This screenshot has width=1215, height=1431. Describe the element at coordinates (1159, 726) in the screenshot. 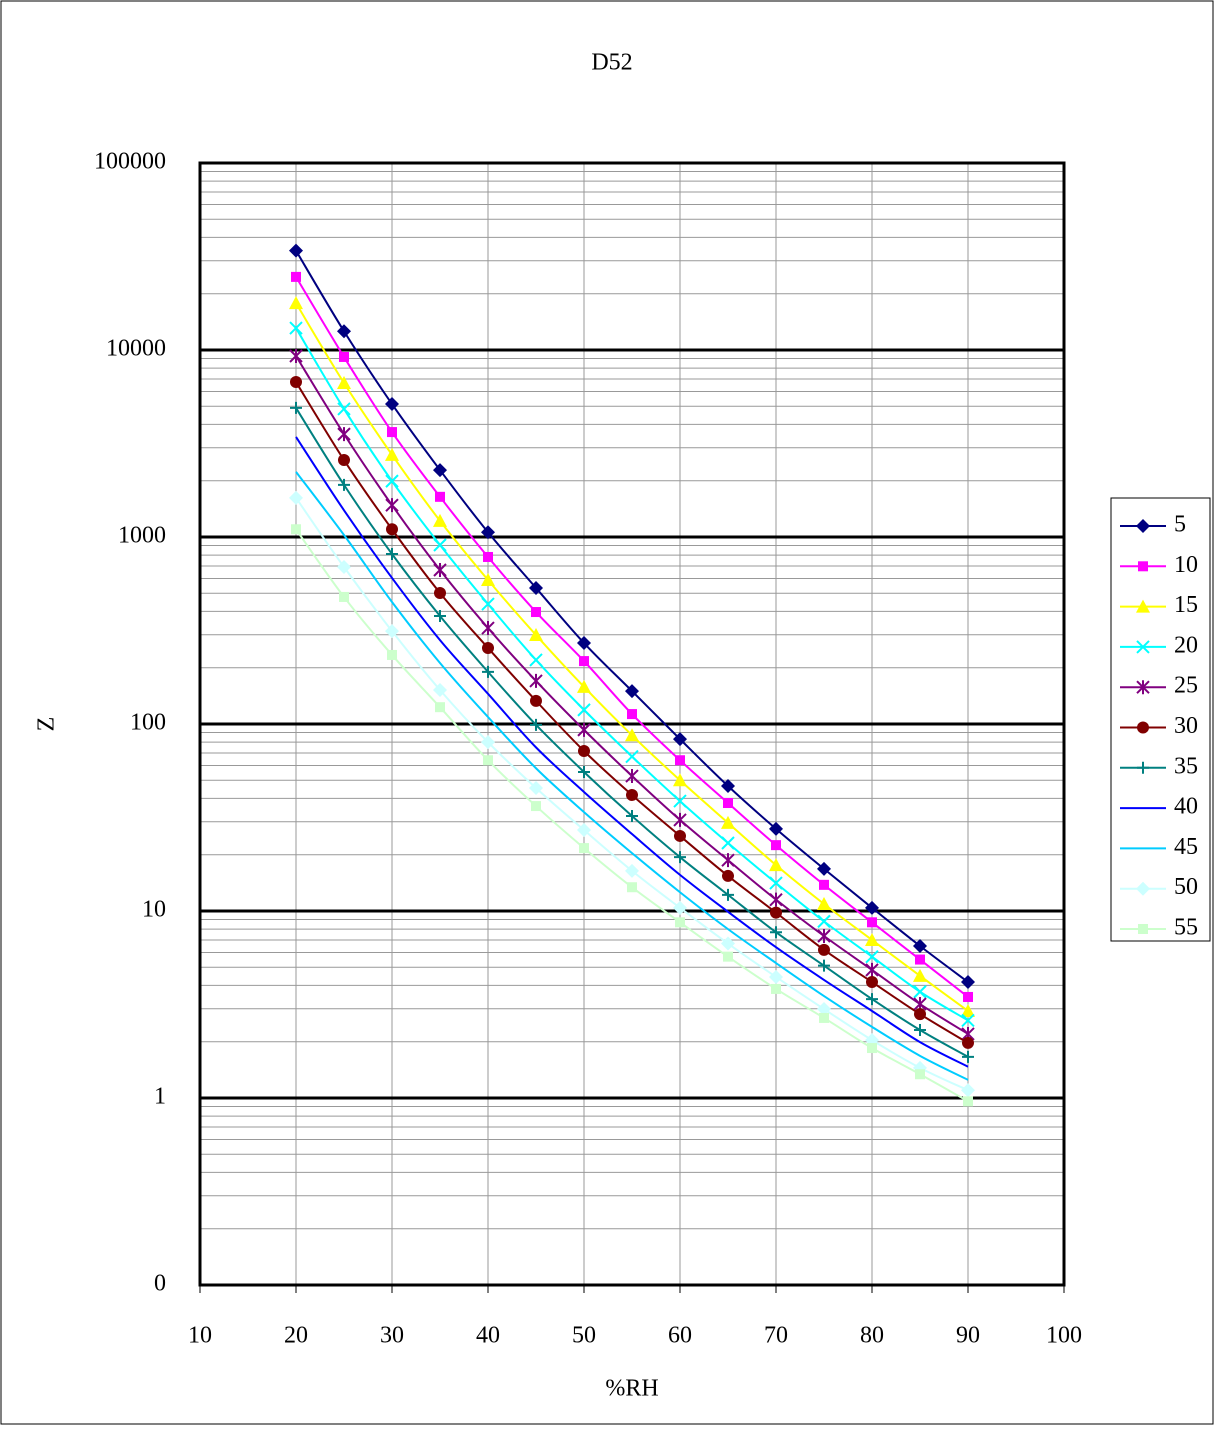

I see `legend-entry: 30` at that location.